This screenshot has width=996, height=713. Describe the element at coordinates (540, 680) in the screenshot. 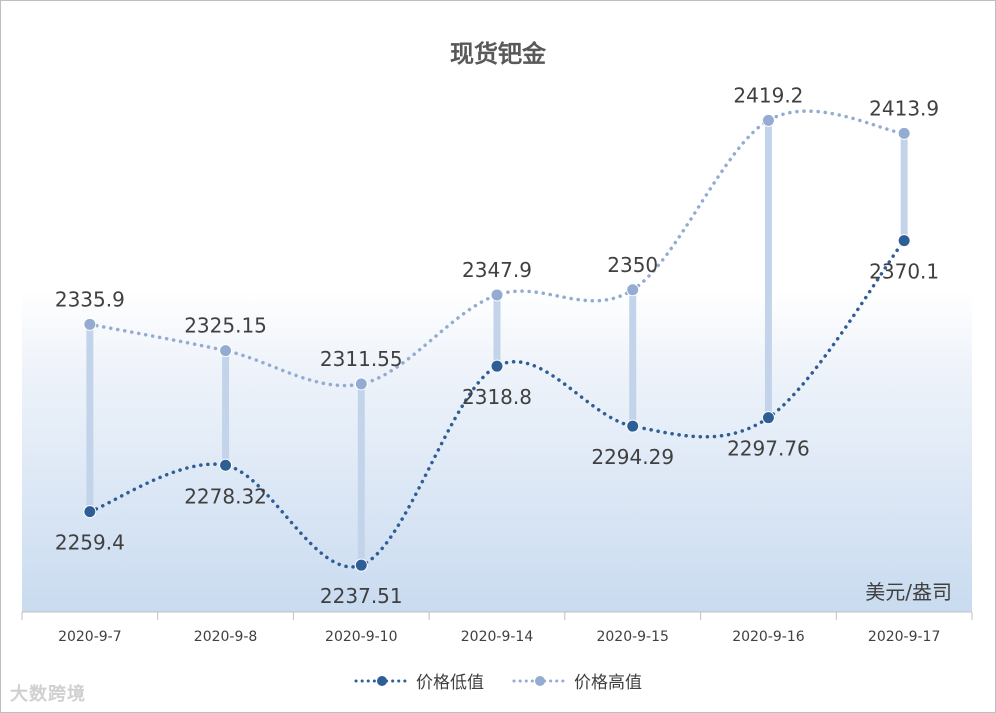

I see `legend-marker-high` at that location.